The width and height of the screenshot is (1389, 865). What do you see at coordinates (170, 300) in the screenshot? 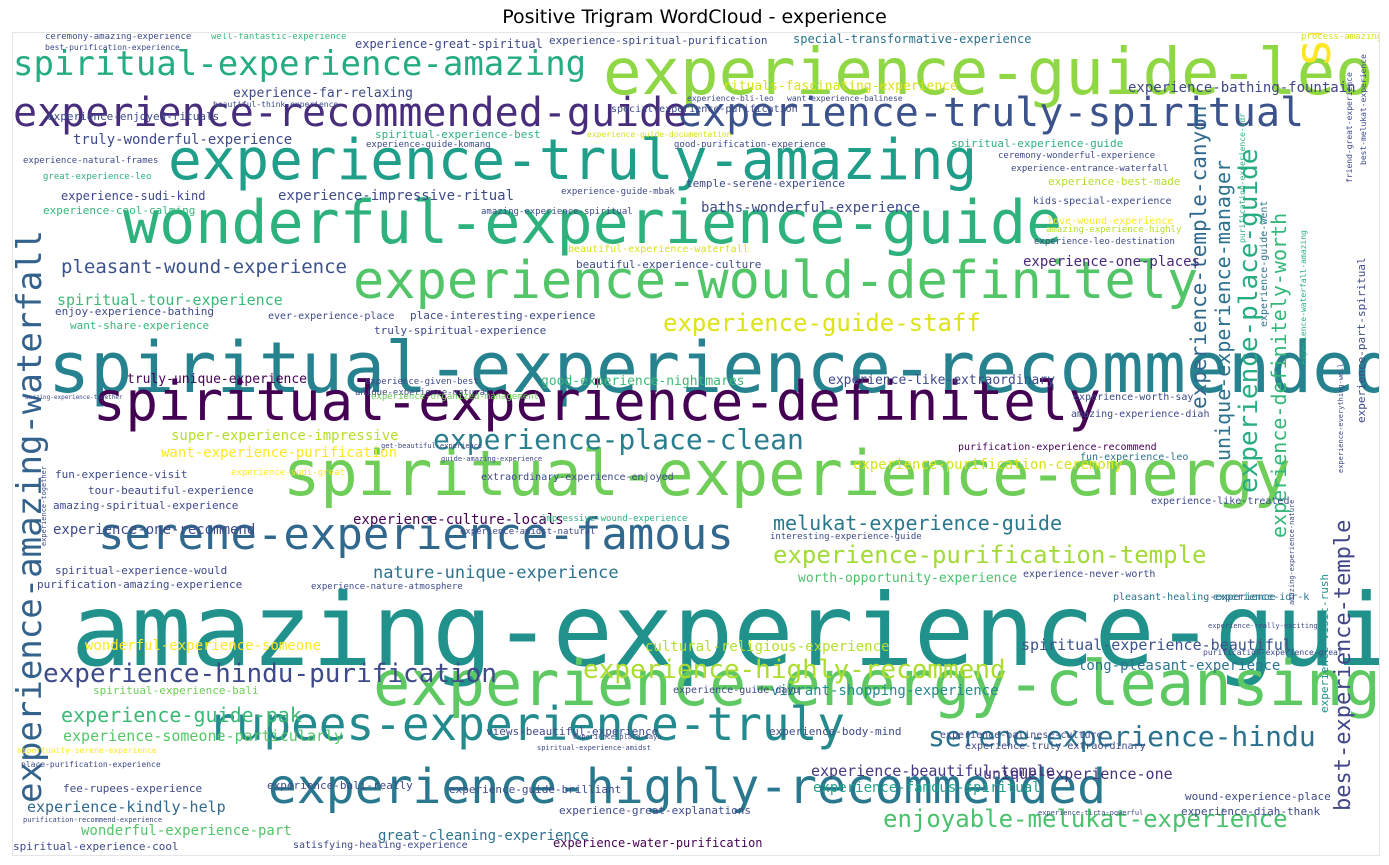
I see `word-spiritual-tour-experience: spiritual-tour-experience` at bounding box center [170, 300].